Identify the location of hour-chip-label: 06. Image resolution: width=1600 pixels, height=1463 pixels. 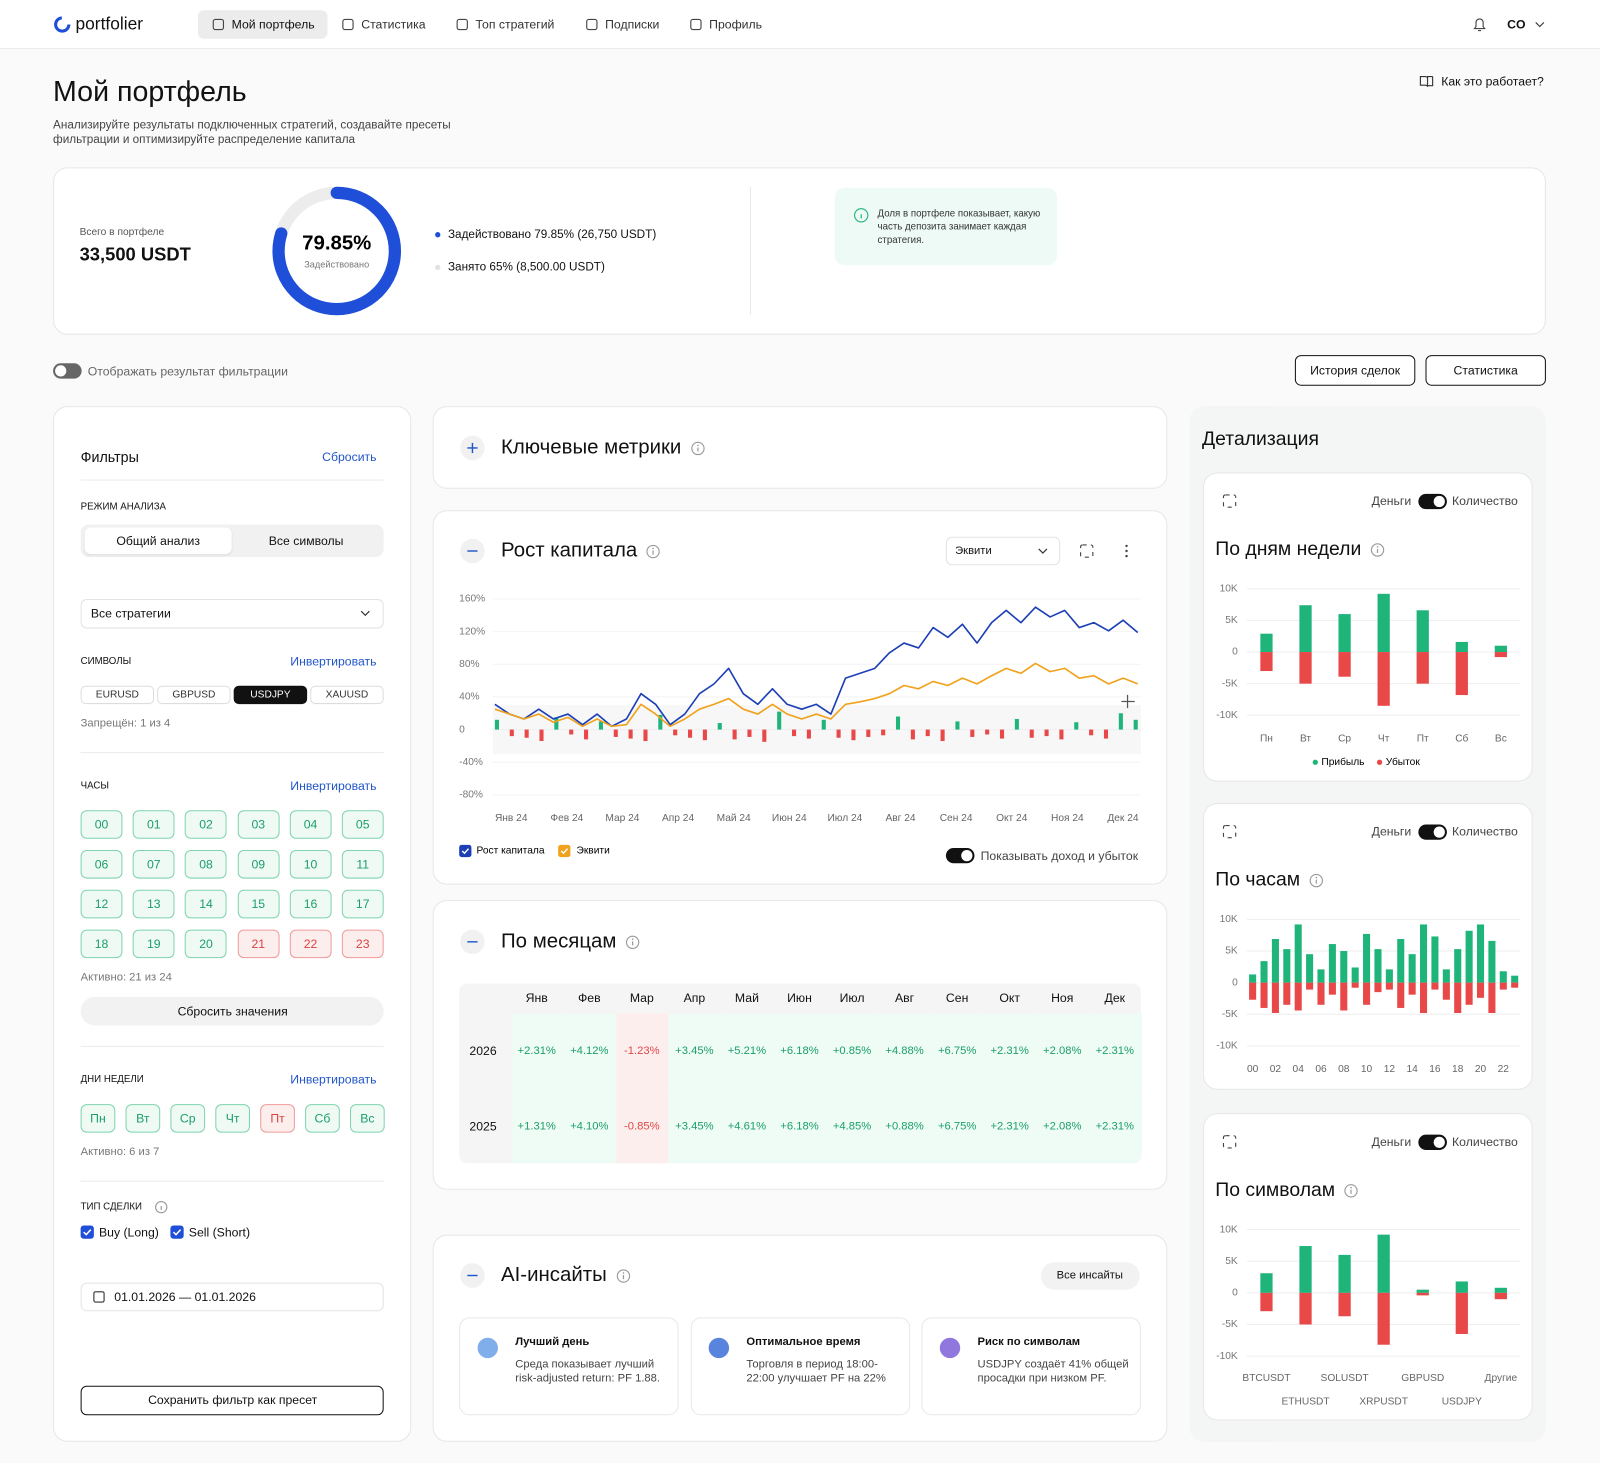
(101, 864).